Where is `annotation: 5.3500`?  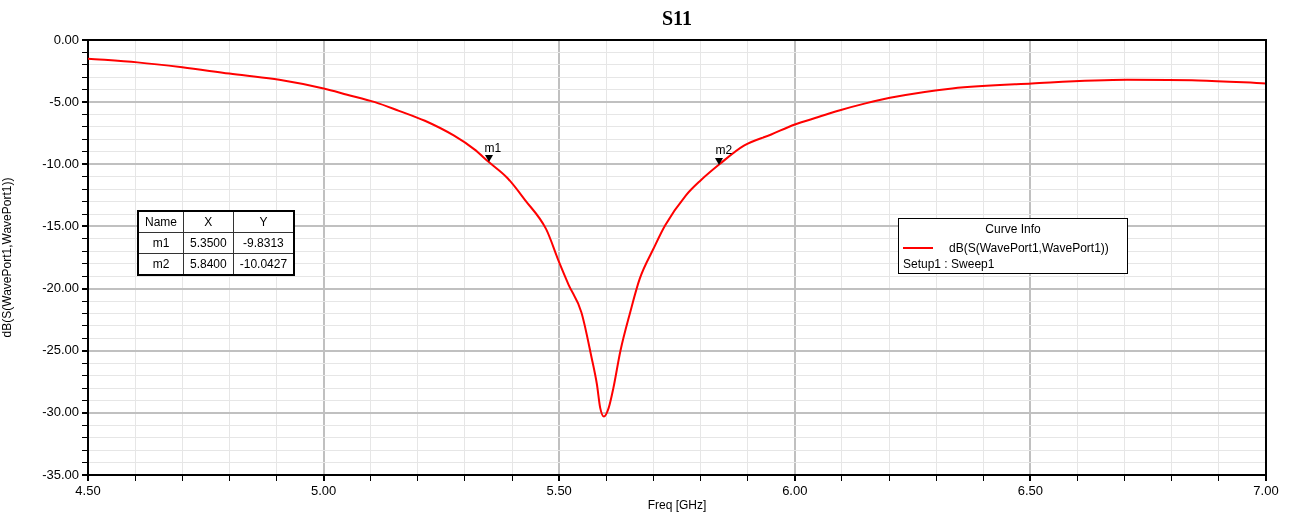 annotation: 5.3500 is located at coordinates (208, 243).